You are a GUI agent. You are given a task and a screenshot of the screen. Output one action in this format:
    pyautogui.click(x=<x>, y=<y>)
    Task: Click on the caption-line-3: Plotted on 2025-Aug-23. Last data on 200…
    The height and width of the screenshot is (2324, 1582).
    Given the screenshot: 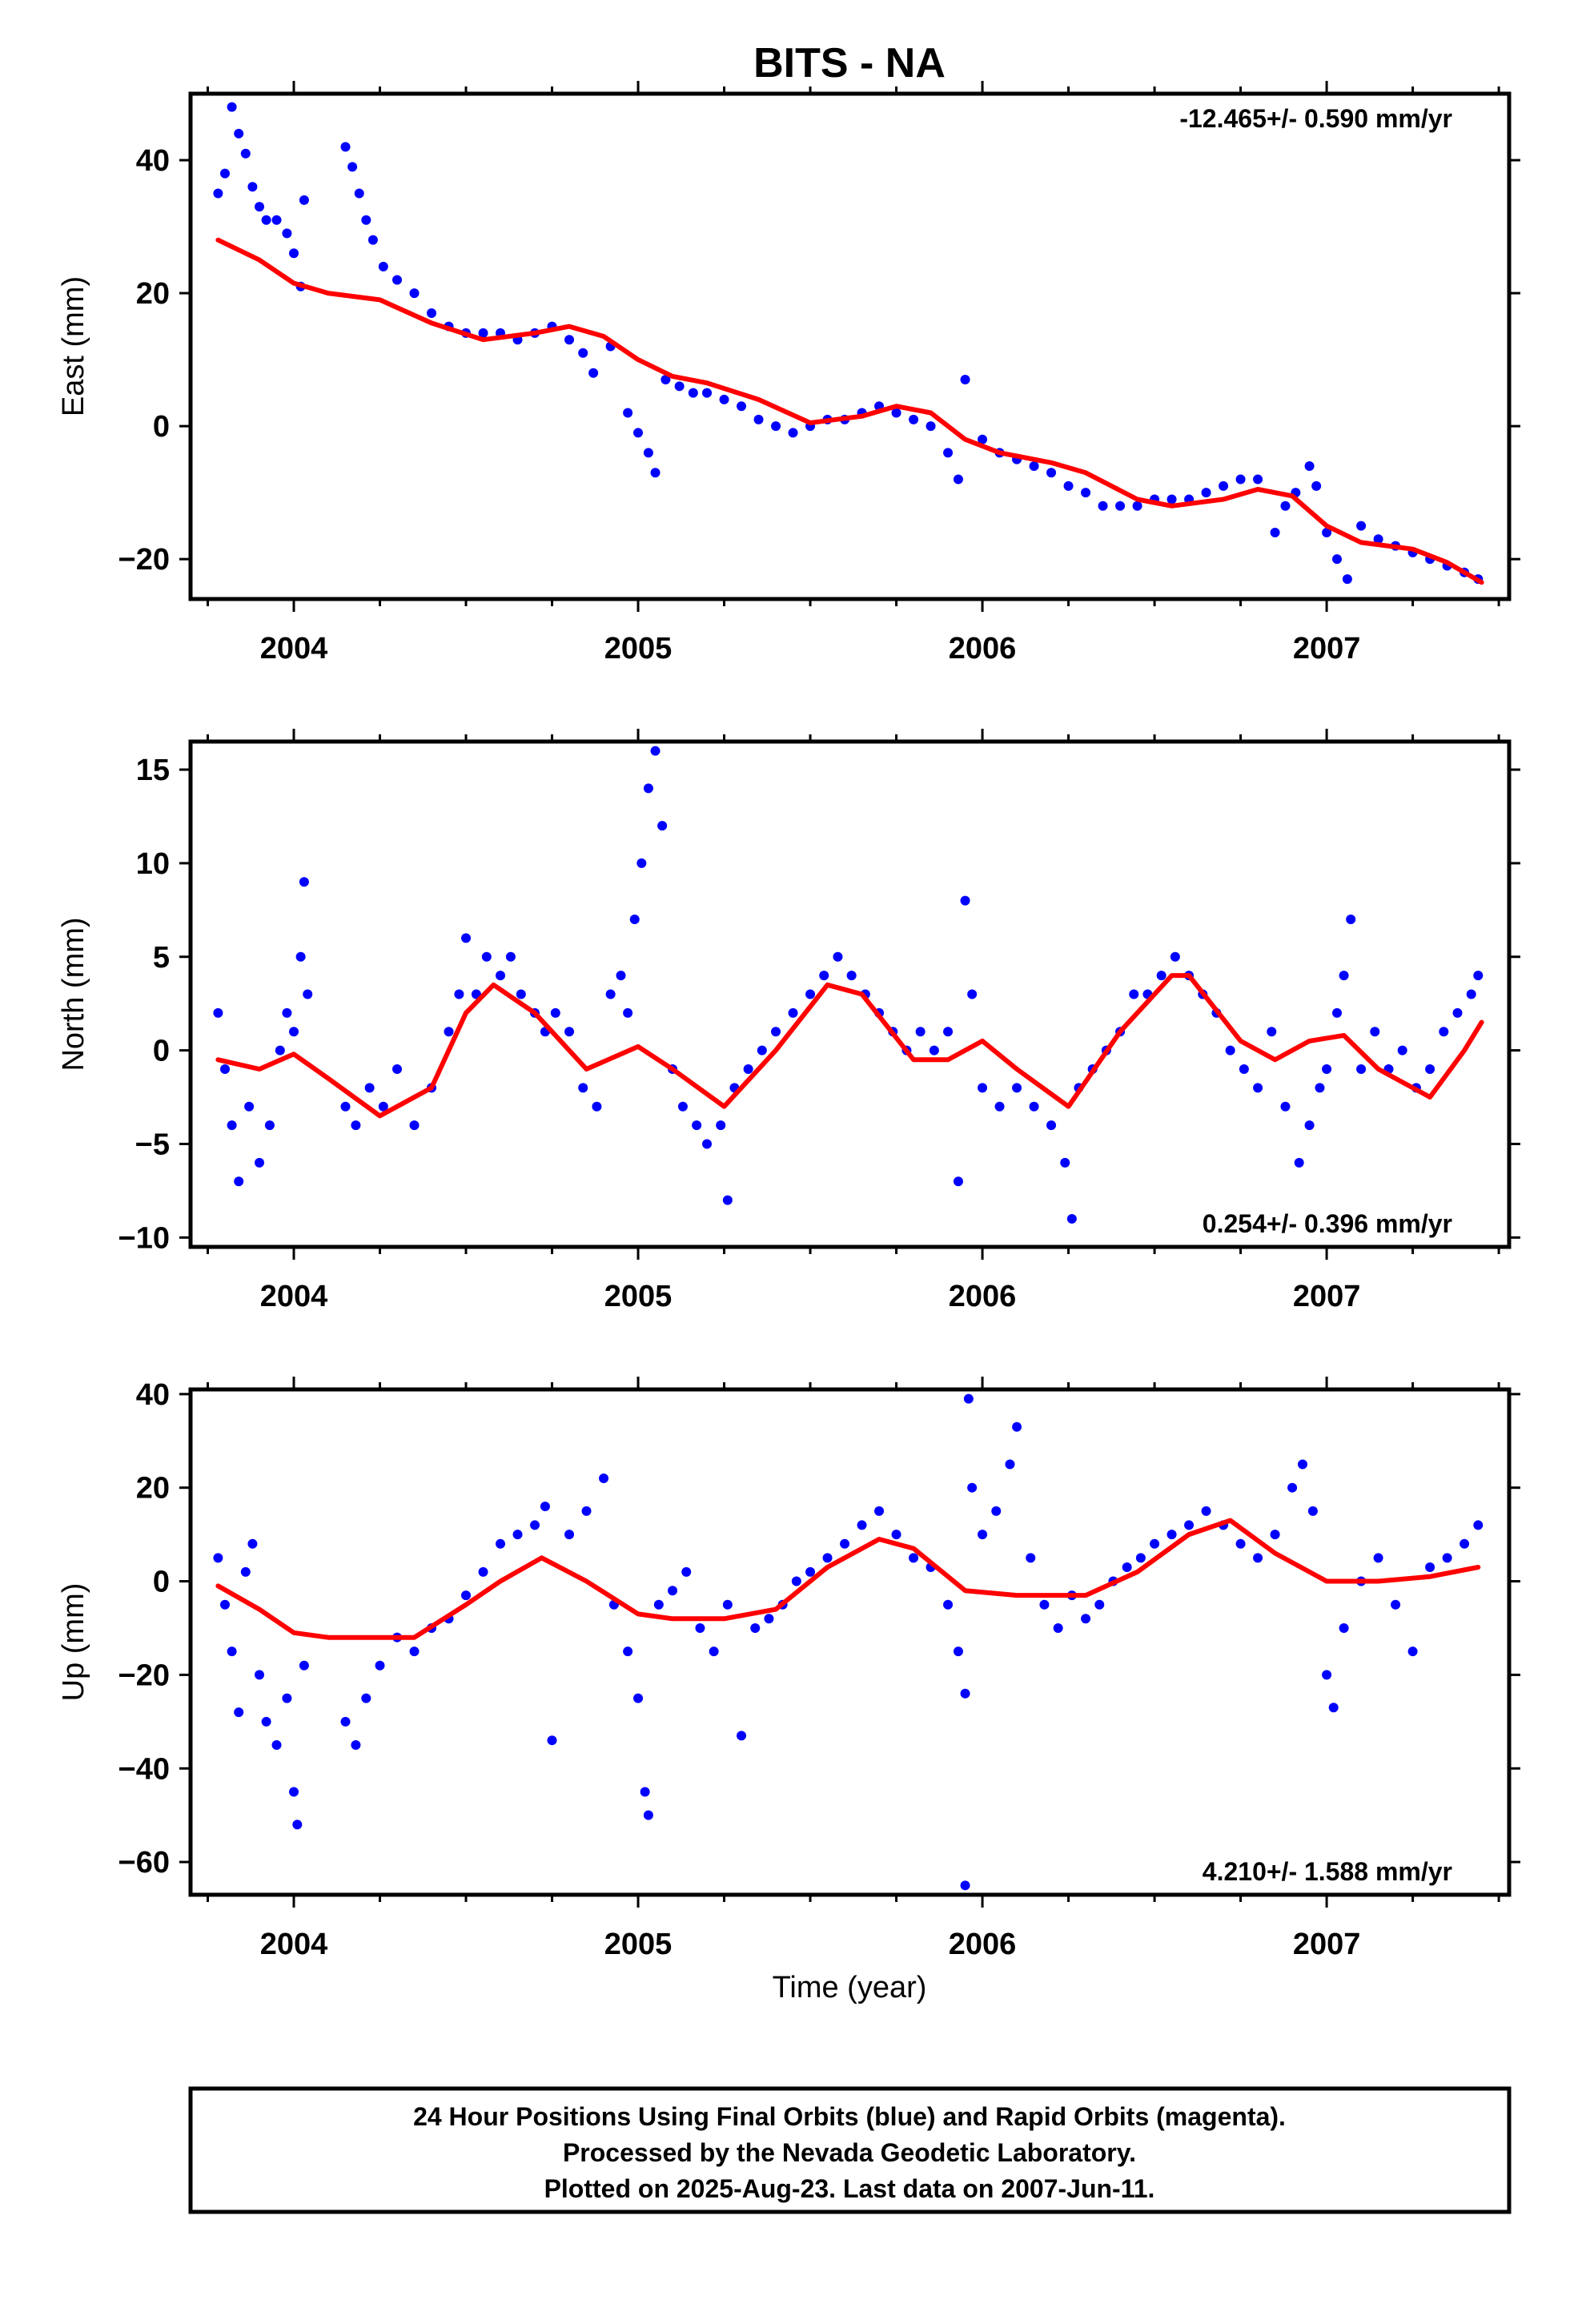 What is the action you would take?
    pyautogui.click(x=849, y=2188)
    